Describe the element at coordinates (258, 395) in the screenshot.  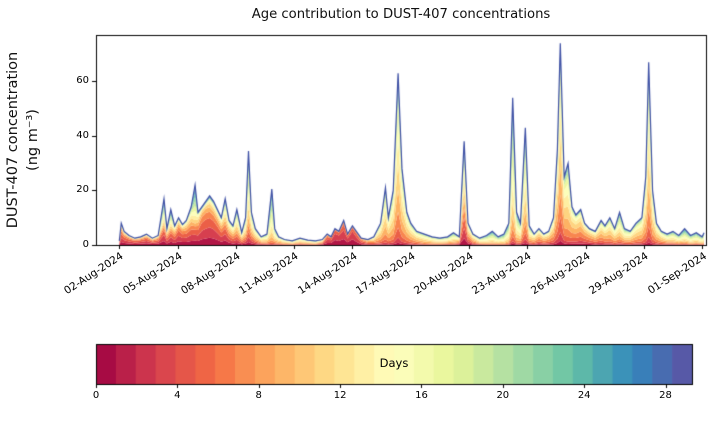
I see `colorbar-tick-label: 8` at that location.